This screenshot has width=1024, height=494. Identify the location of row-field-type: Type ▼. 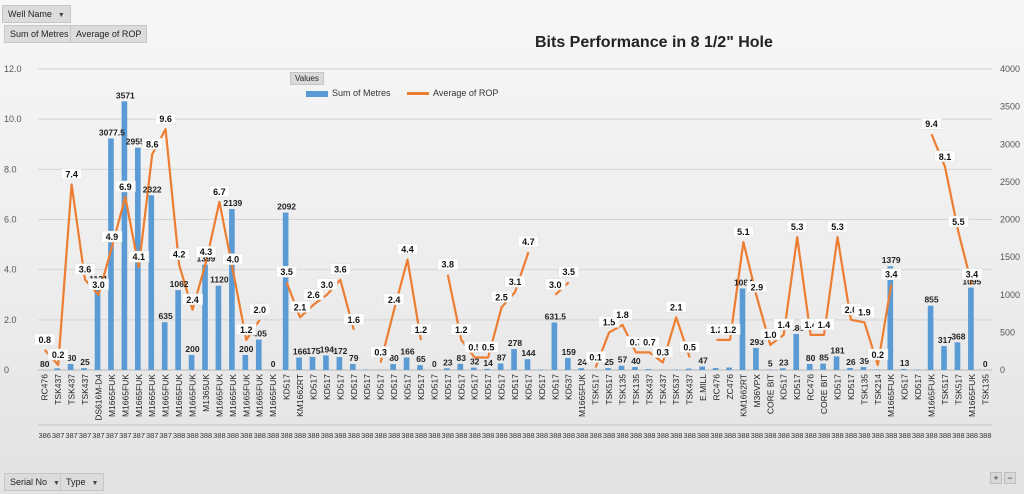
(82, 482).